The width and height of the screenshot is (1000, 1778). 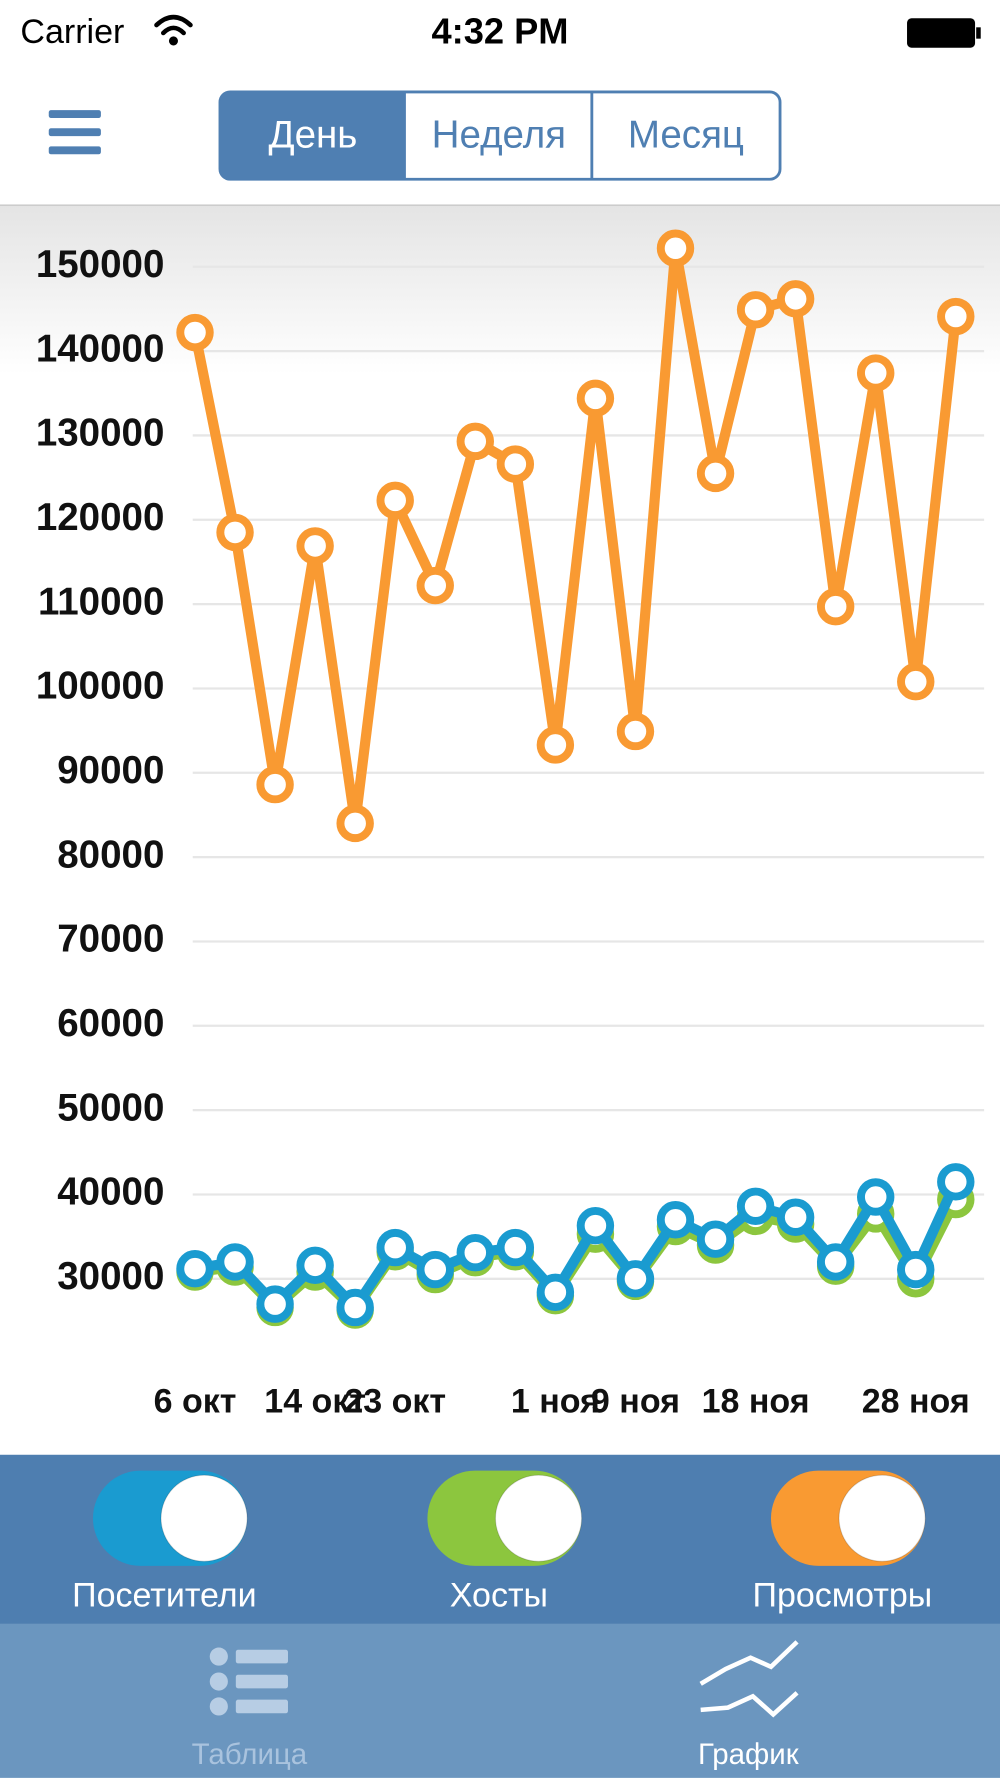 I want to click on segment-label: День, so click(x=312, y=134).